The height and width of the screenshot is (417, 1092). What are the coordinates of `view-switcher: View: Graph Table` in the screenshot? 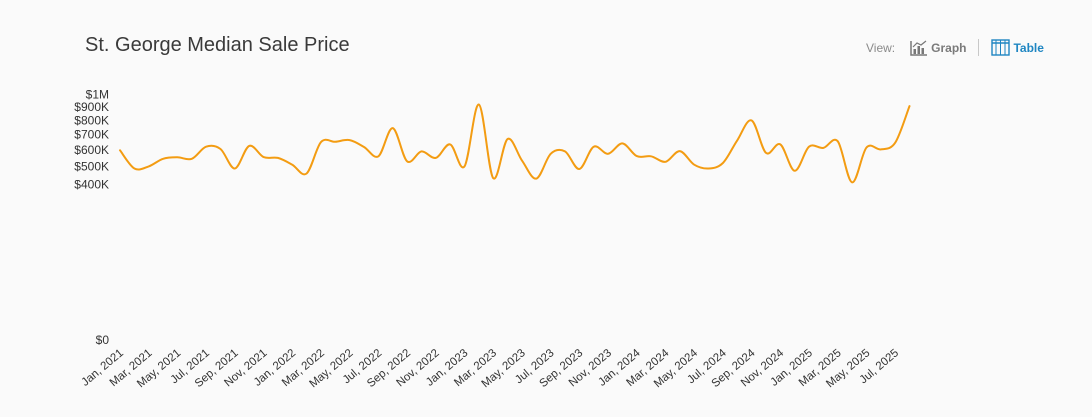 It's located at (955, 47).